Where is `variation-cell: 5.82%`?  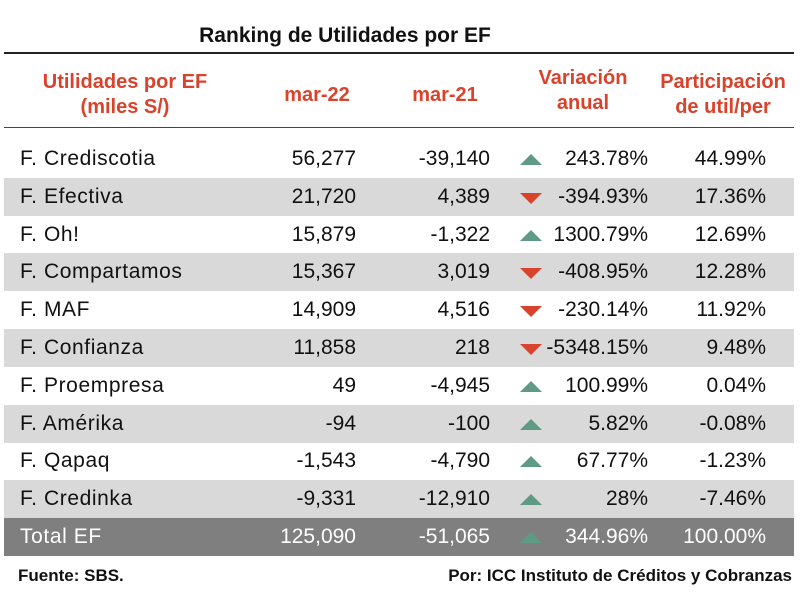 variation-cell: 5.82% is located at coordinates (618, 423).